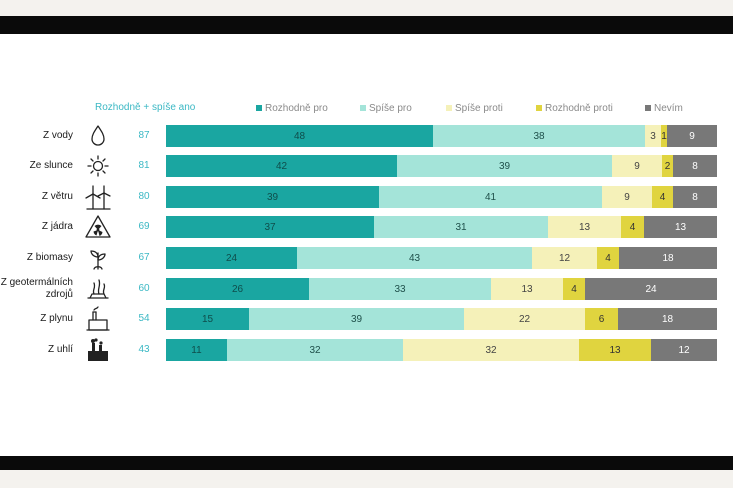 This screenshot has width=733, height=488. I want to click on bar-segment: 38, so click(539, 136).